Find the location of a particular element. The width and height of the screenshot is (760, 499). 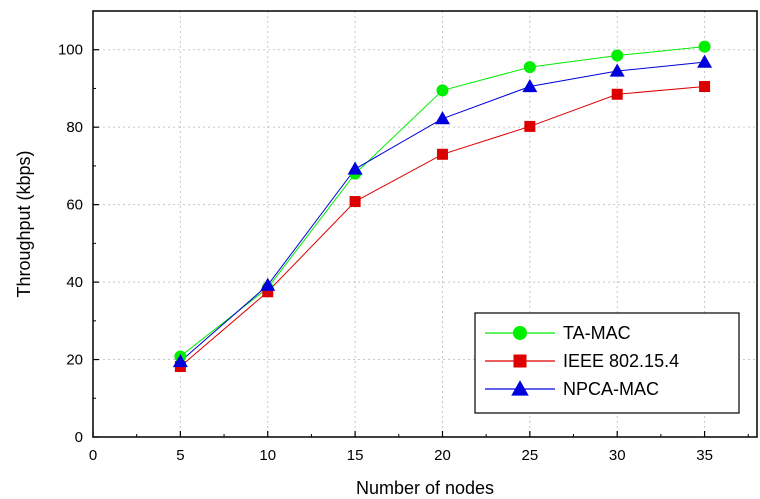

y-tick-label: 100 is located at coordinates (70, 50).